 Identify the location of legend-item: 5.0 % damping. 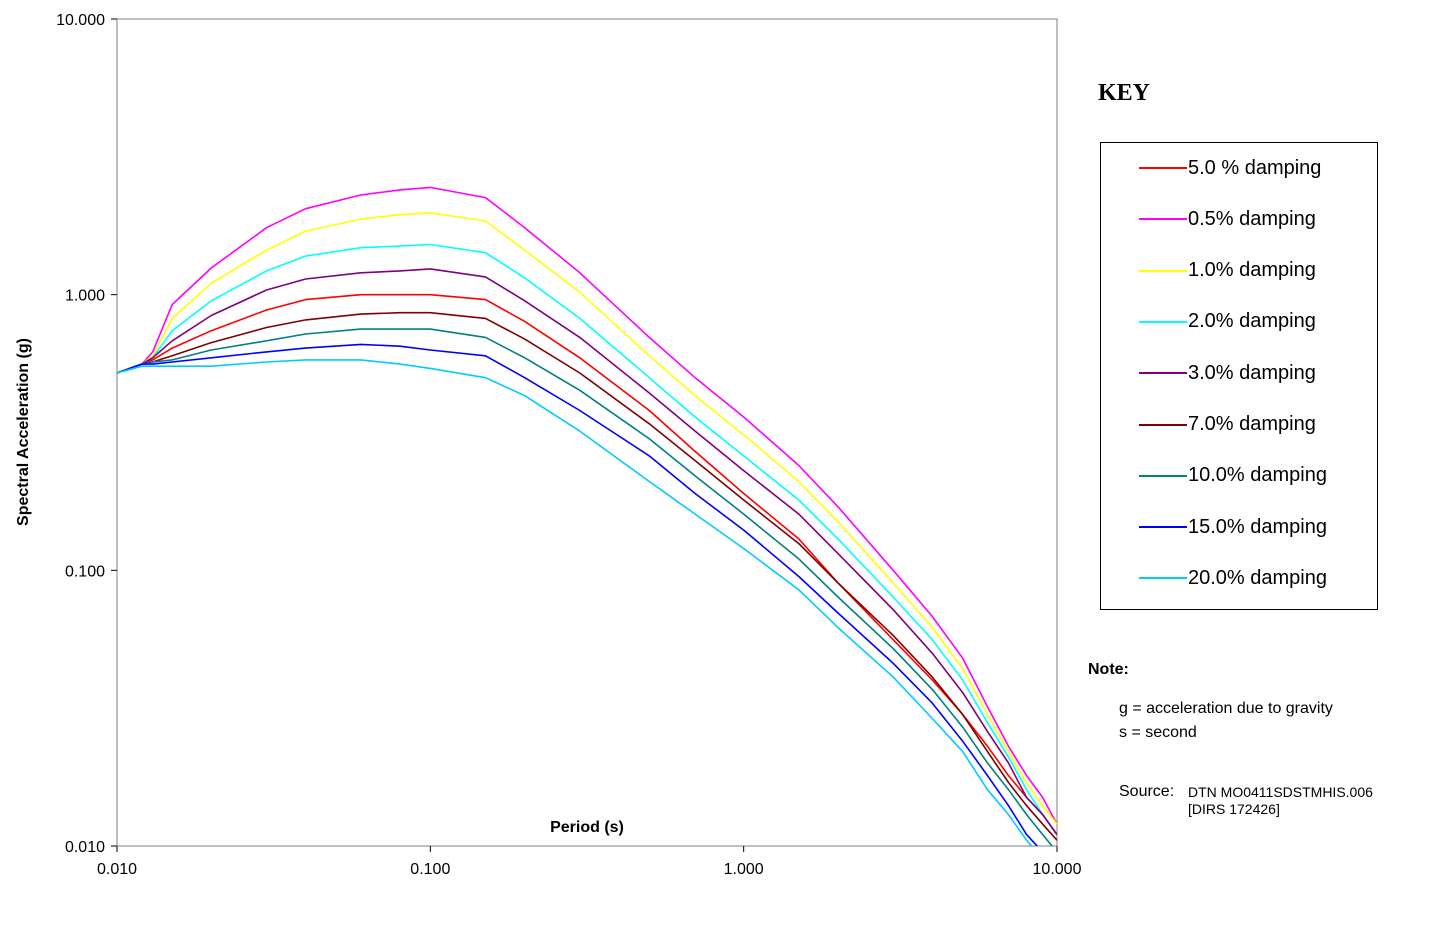
(1230, 168).